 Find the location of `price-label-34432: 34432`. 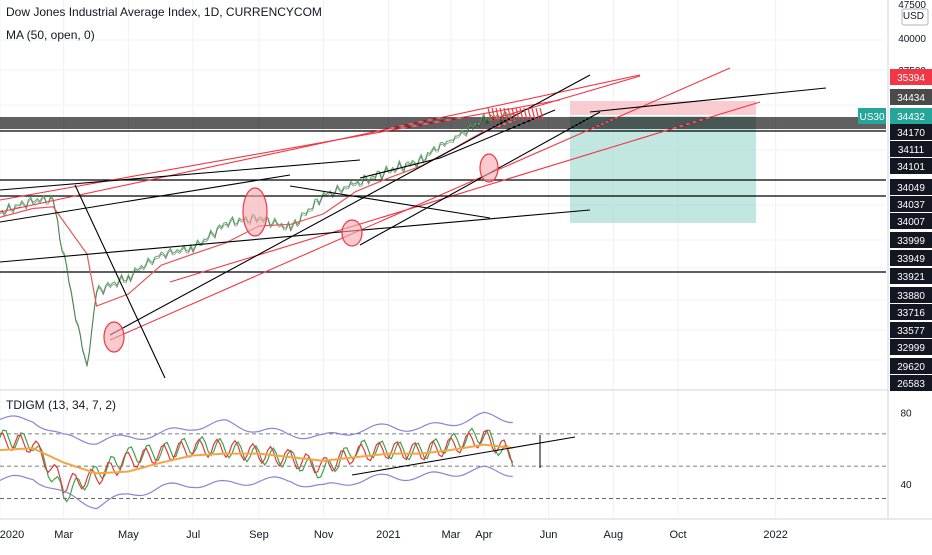

price-label-34432: 34432 is located at coordinates (911, 117).